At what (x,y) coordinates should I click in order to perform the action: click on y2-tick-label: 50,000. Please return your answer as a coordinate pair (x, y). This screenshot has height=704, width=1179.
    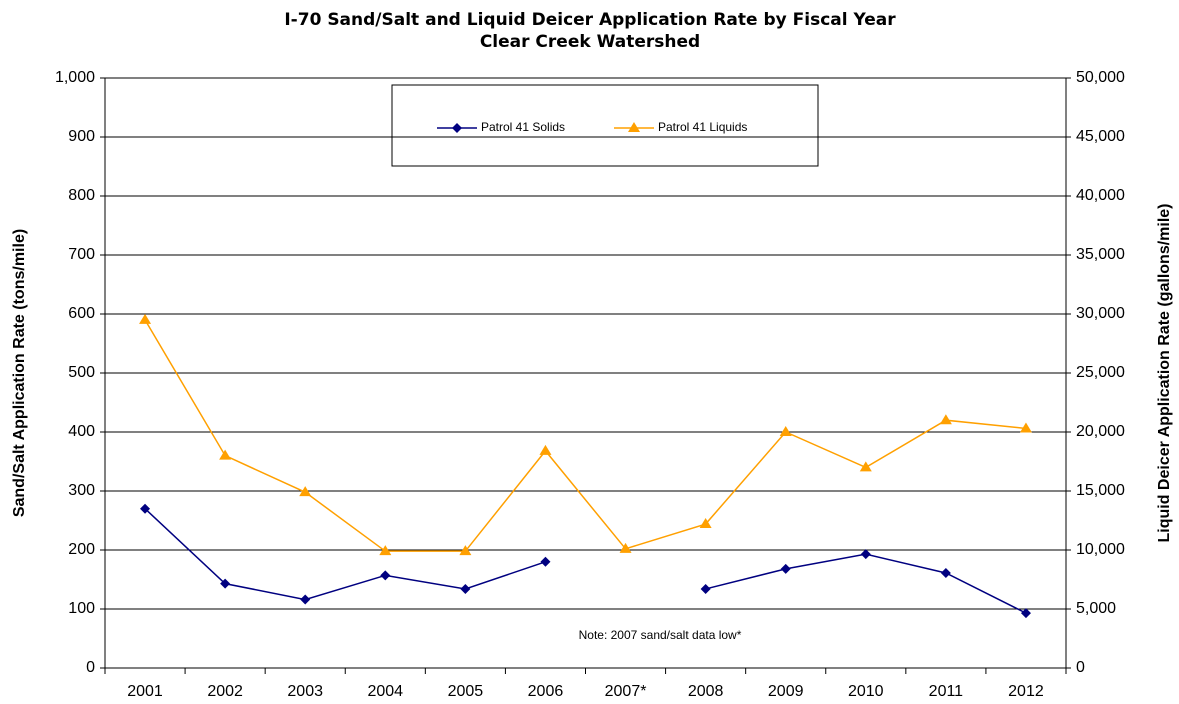
    Looking at the image, I should click on (1100, 77).